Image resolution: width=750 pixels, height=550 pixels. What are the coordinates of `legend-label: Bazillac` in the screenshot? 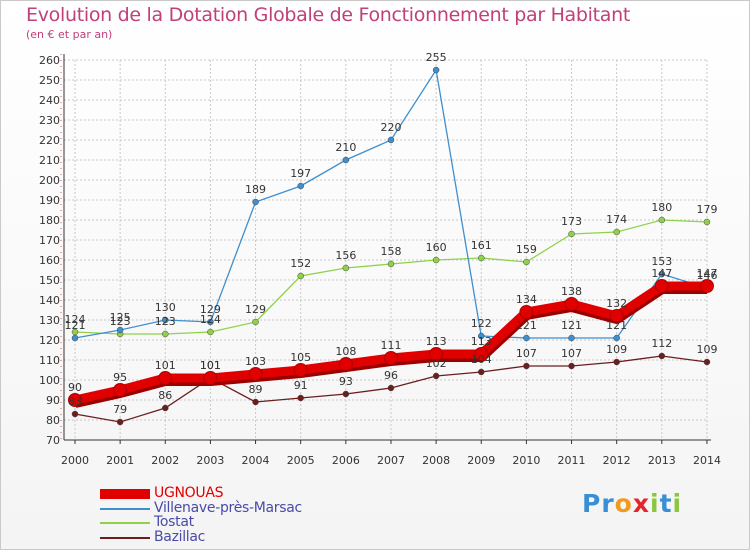 It's located at (180, 536).